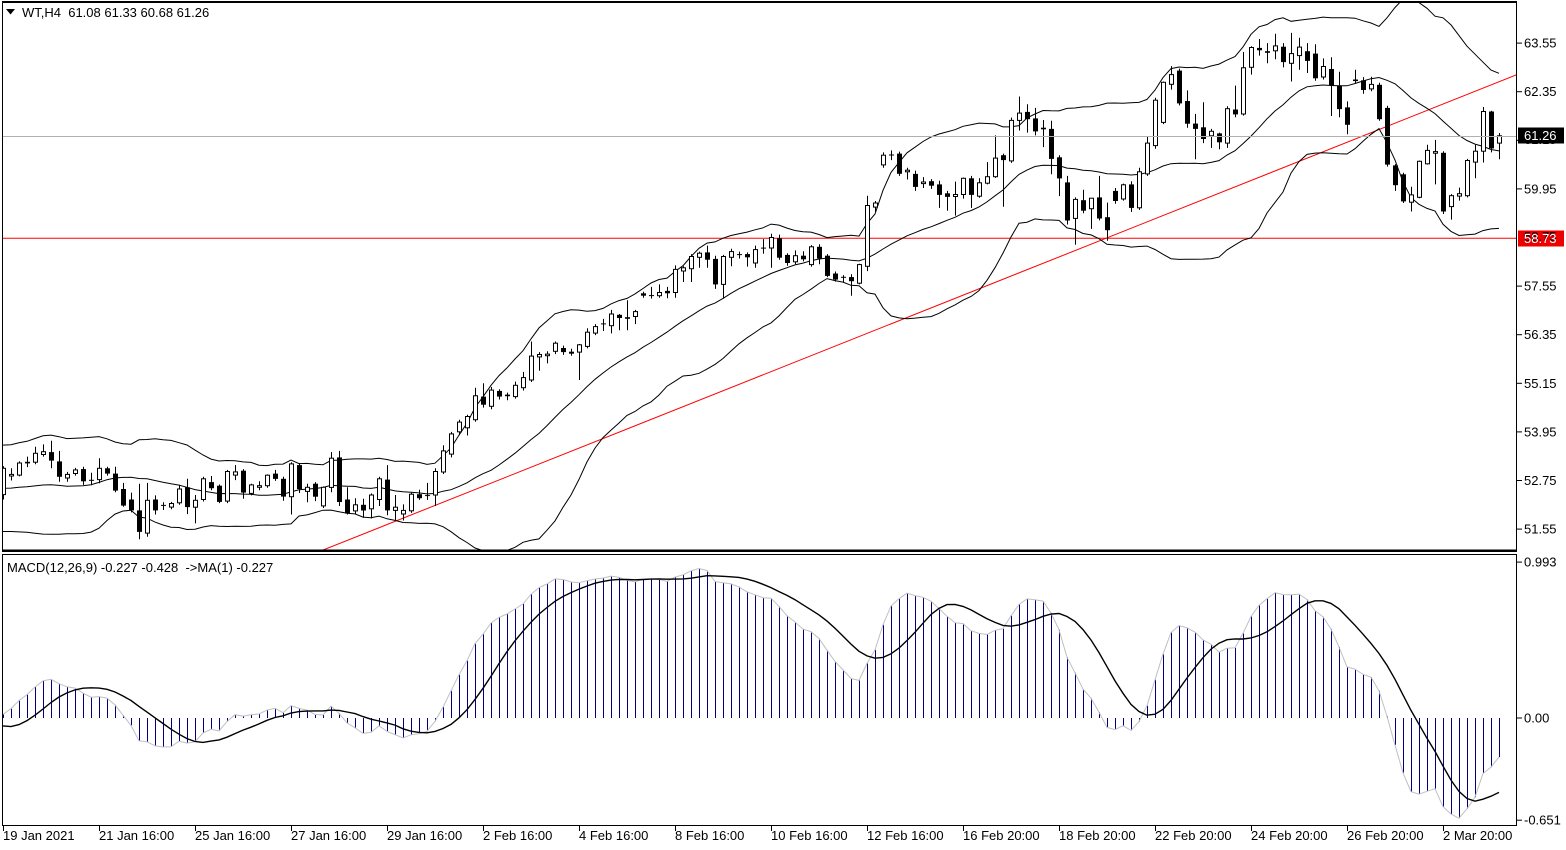 This screenshot has width=1566, height=850. Describe the element at coordinates (1097, 835) in the screenshot. I see `svg-text: 18 Feb 20:00` at that location.